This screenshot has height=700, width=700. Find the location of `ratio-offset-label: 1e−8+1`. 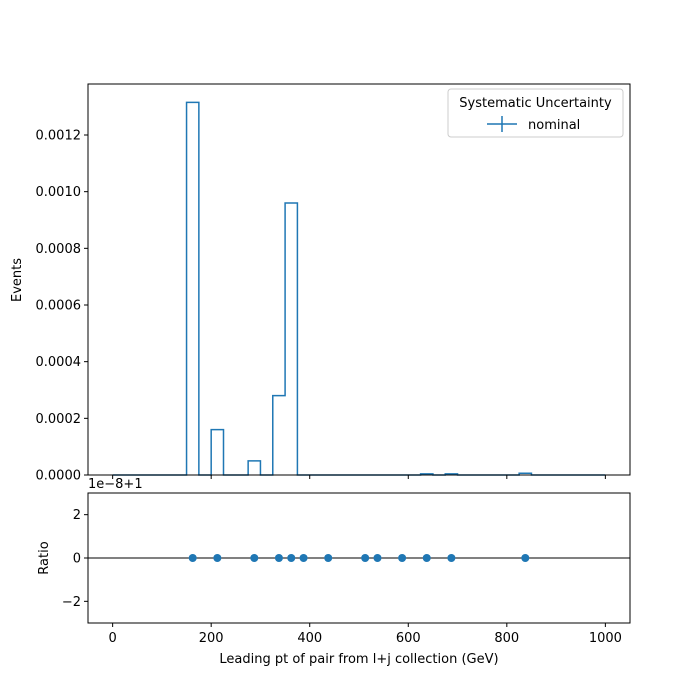

ratio-offset-label: 1e−8+1 is located at coordinates (115, 484).